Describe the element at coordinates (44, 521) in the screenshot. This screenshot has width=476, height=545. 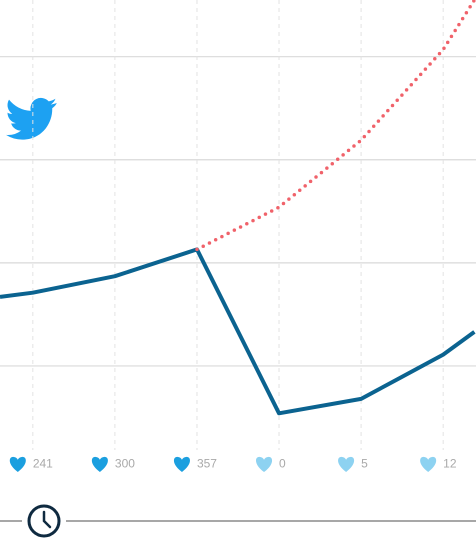
I see `clock-icon` at that location.